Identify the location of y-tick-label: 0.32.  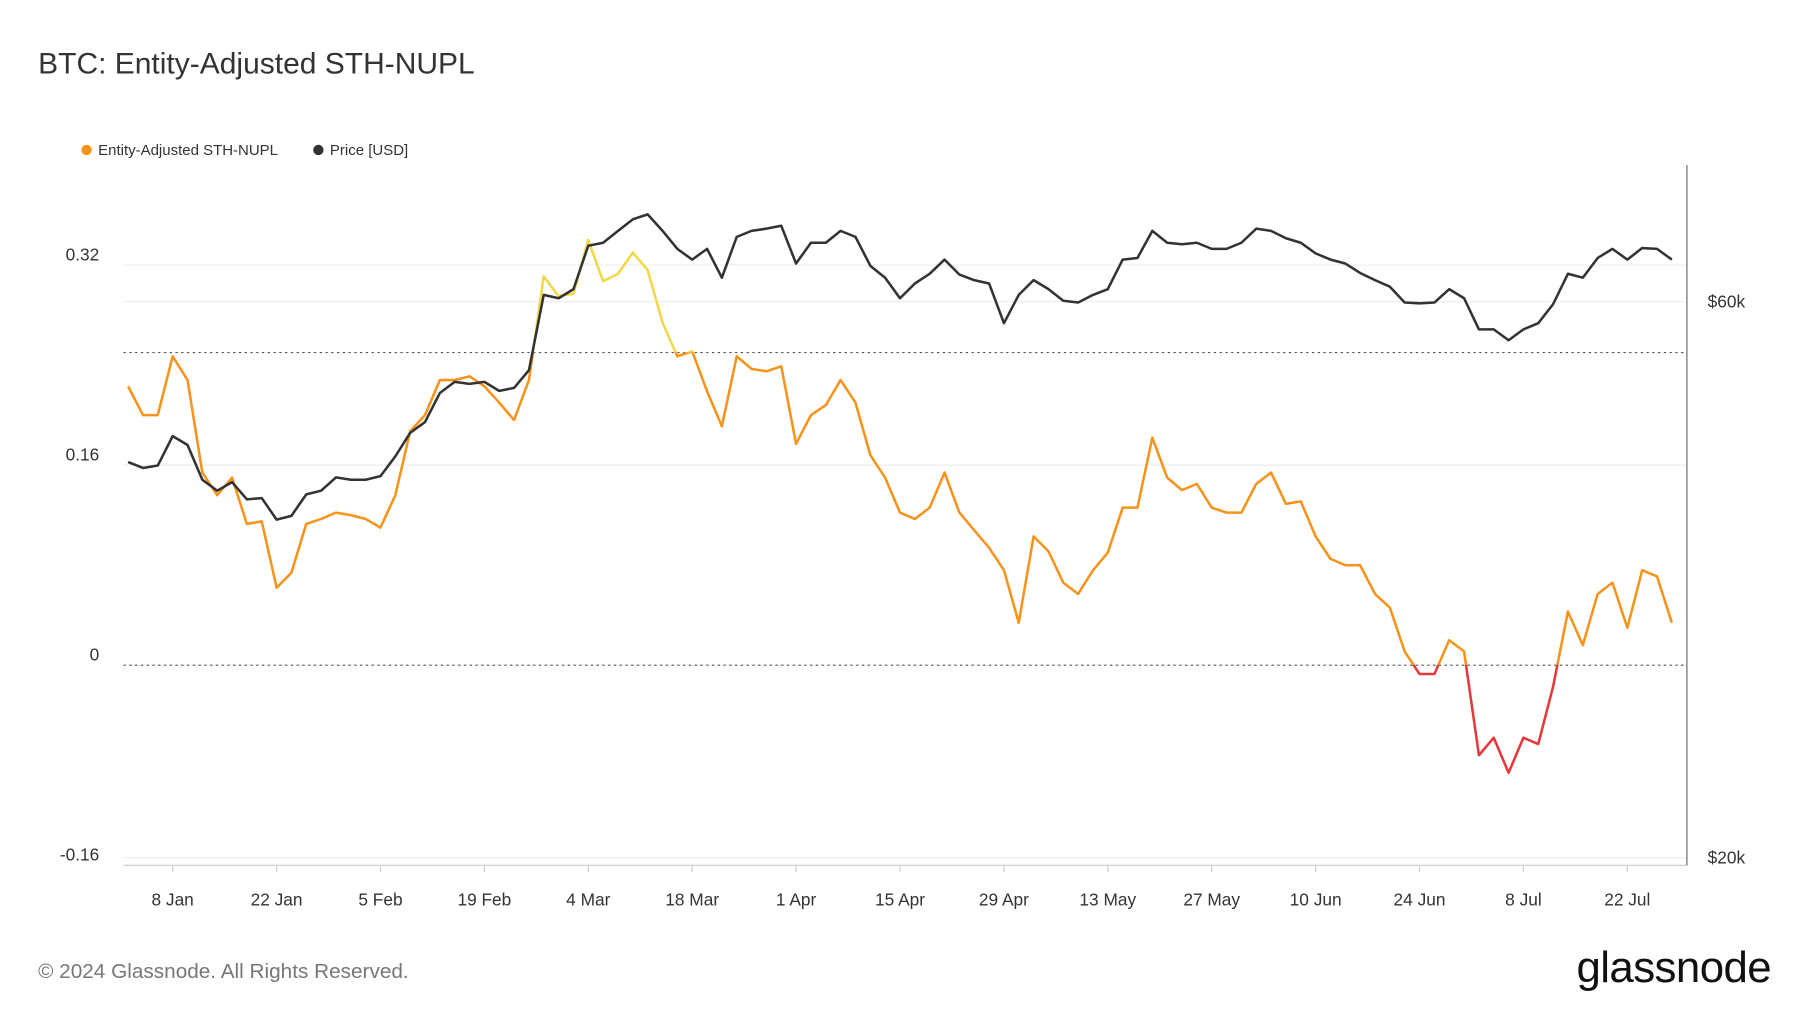
(83, 254).